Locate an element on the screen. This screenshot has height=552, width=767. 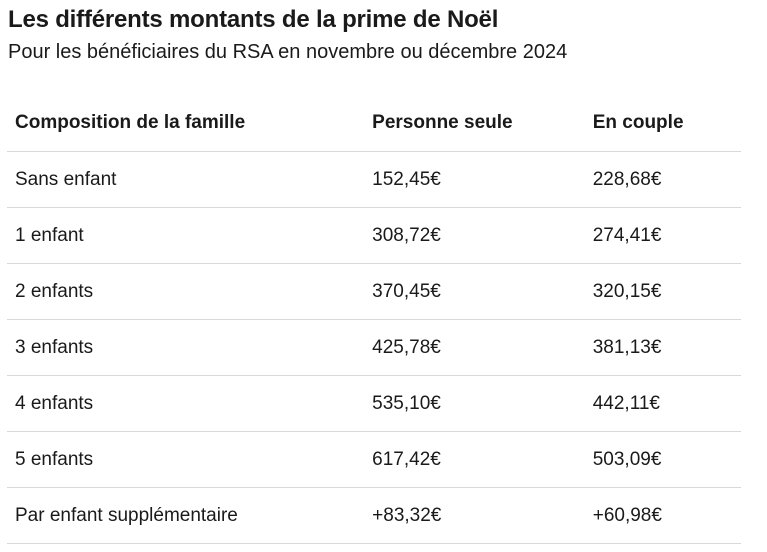
table-row: 5 enfants 617,42€ 503,09€ is located at coordinates (374, 459).